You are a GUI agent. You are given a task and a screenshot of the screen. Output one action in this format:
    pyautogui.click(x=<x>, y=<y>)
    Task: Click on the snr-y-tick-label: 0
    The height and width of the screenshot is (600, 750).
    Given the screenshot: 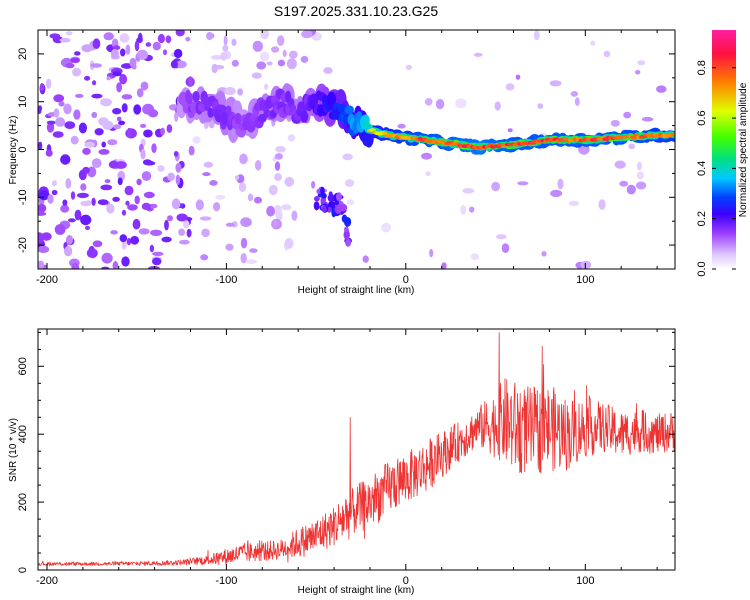 What is the action you would take?
    pyautogui.click(x=23, y=570)
    